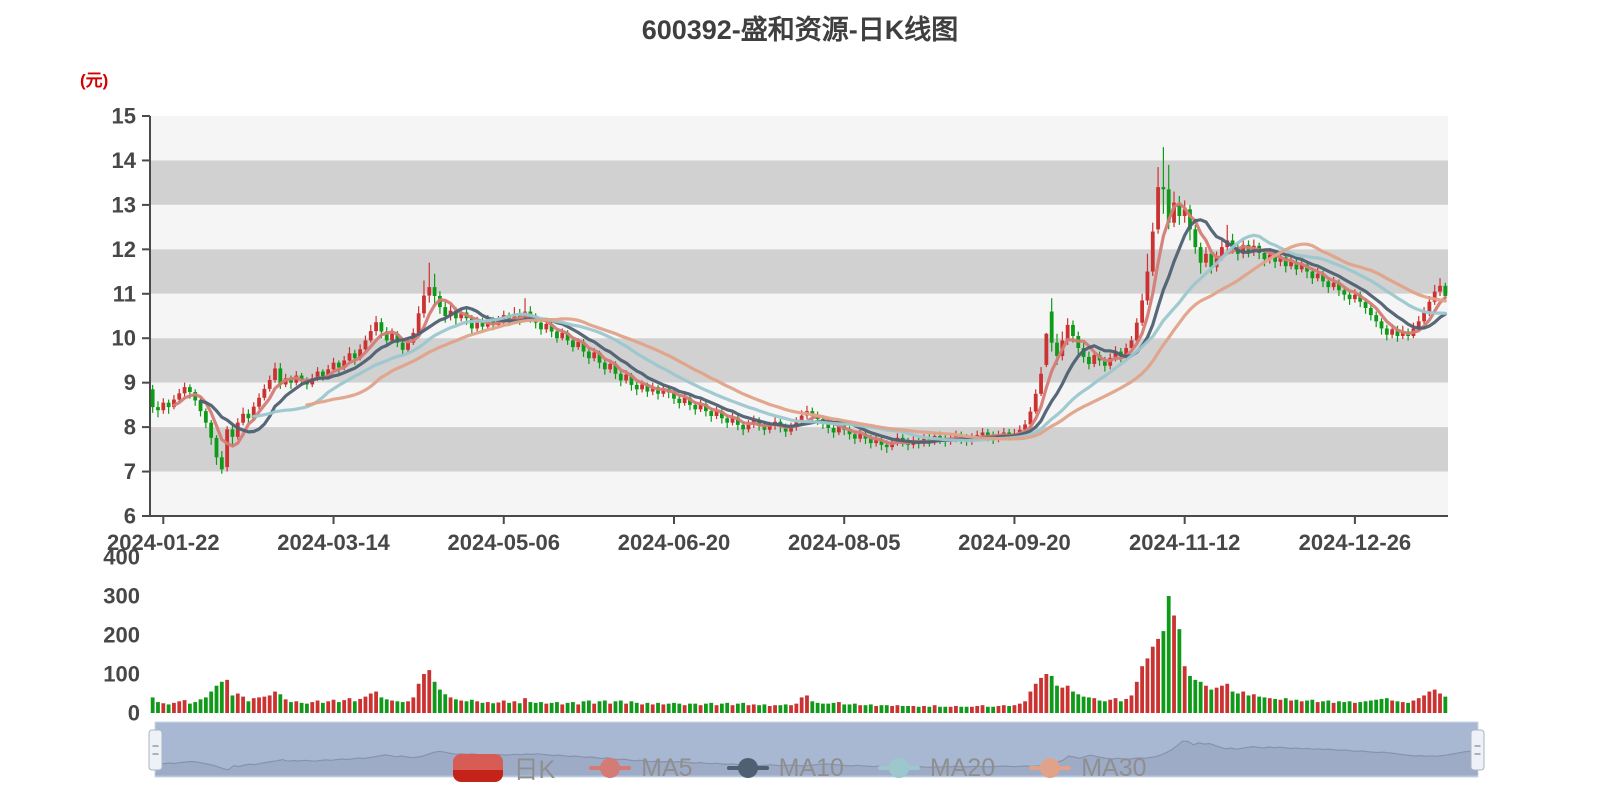  I want to click on plot-band, so click(799, 182).